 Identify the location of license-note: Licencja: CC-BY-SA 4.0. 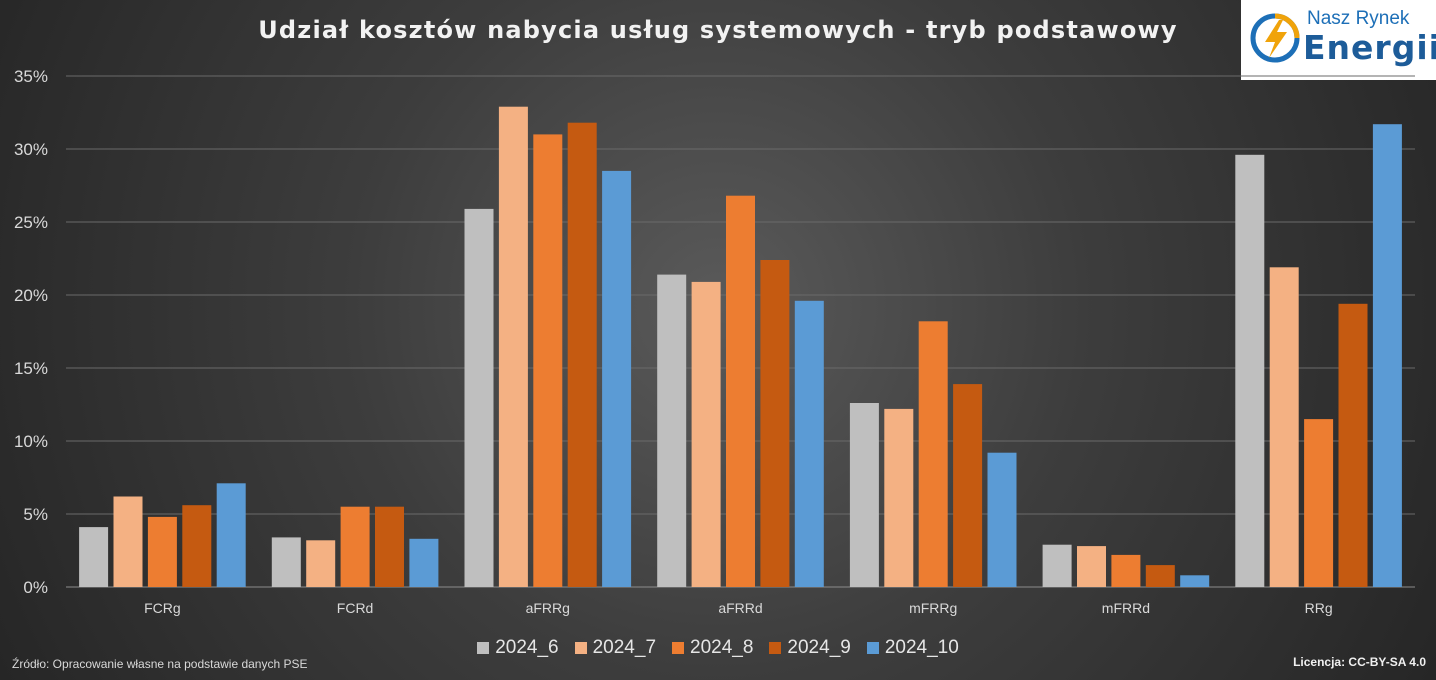
(1359, 662).